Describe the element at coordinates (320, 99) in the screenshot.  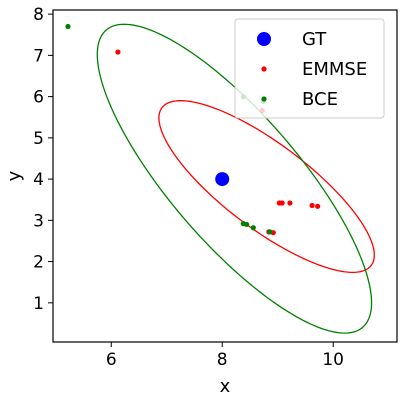
I see `legend-label-bce: BCE` at that location.